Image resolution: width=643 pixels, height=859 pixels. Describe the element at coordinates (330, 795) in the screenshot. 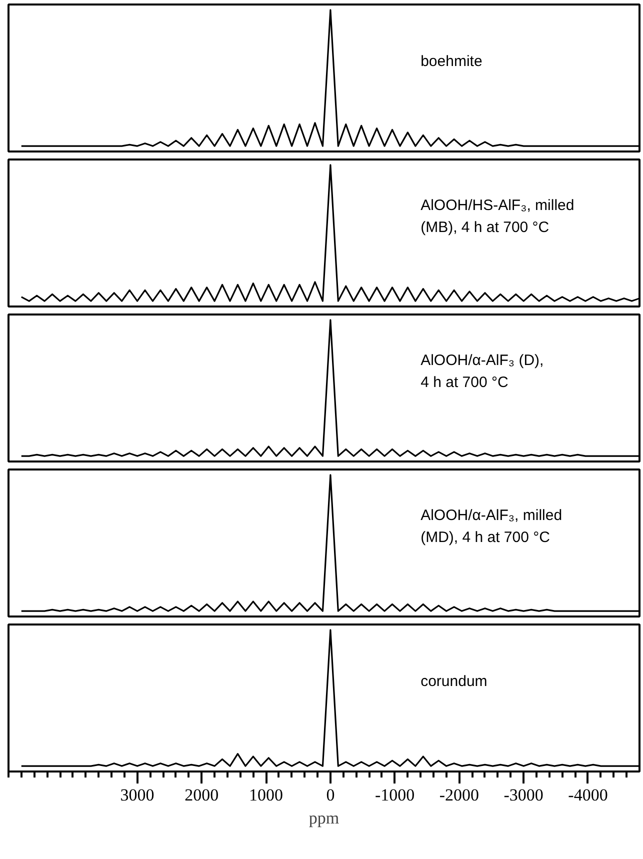

I see `x-tick-label: 0` at that location.